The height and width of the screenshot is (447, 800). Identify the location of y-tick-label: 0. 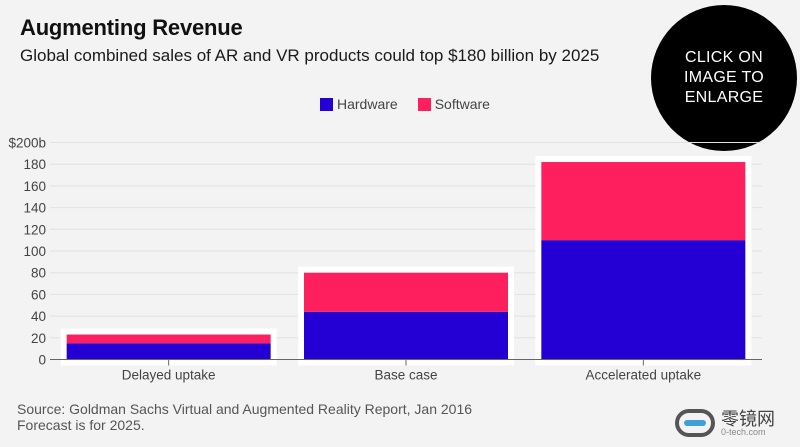
(42, 360).